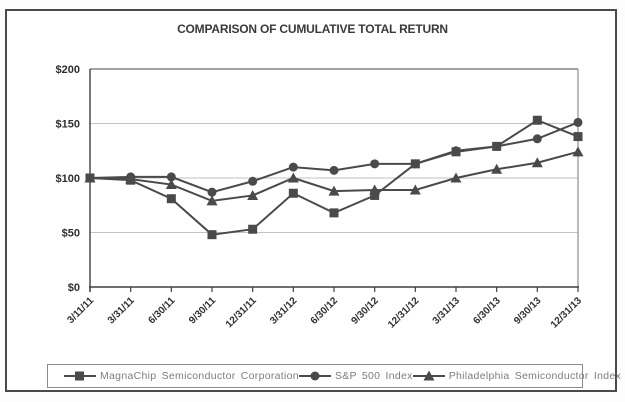 Image resolution: width=625 pixels, height=402 pixels. What do you see at coordinates (81, 310) in the screenshot?
I see `x-axis-tick-label: 3/11/11` at bounding box center [81, 310].